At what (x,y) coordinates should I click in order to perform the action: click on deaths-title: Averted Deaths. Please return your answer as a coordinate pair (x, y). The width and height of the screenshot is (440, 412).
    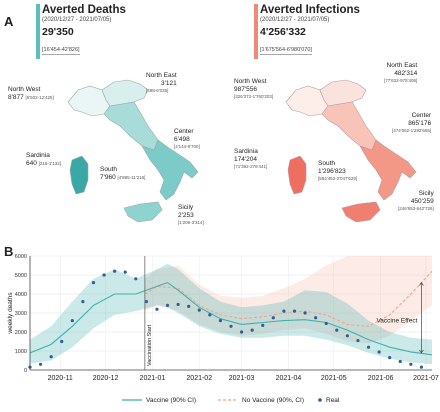
    Looking at the image, I should click on (84, 10).